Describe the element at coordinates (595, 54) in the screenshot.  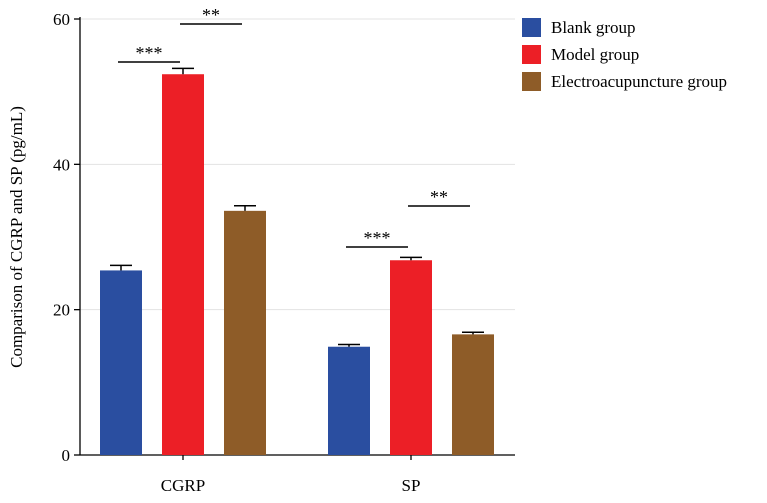
I see `legend-label: Model group` at that location.